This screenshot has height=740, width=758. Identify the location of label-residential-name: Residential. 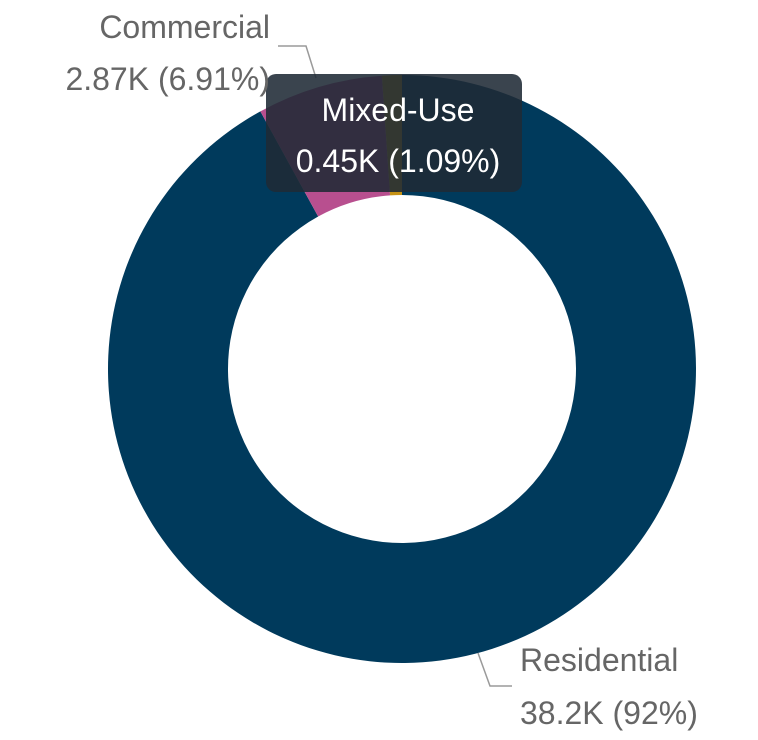
(599, 660).